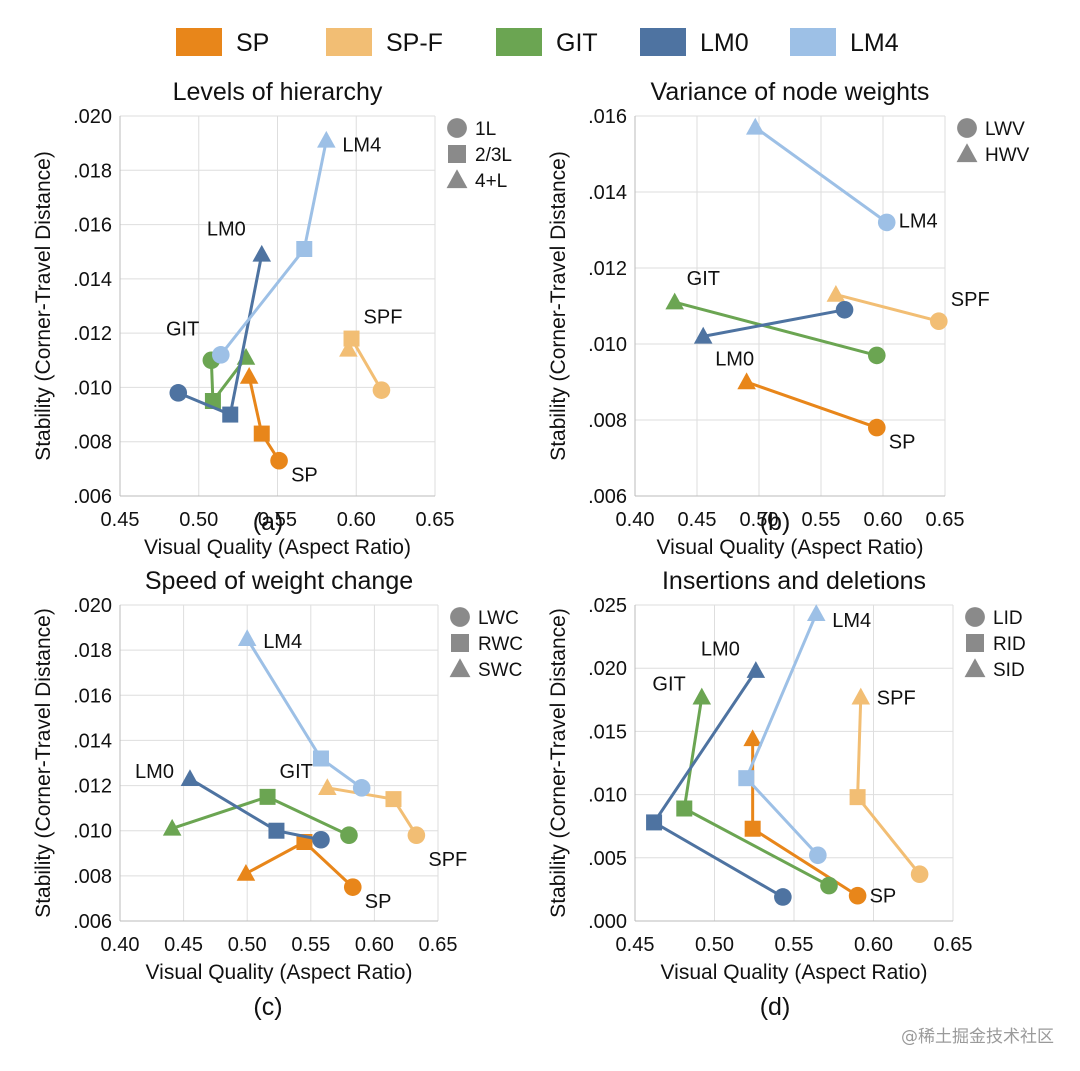 The image size is (1080, 1071). I want to click on legend-swatch-lm0, so click(663, 42).